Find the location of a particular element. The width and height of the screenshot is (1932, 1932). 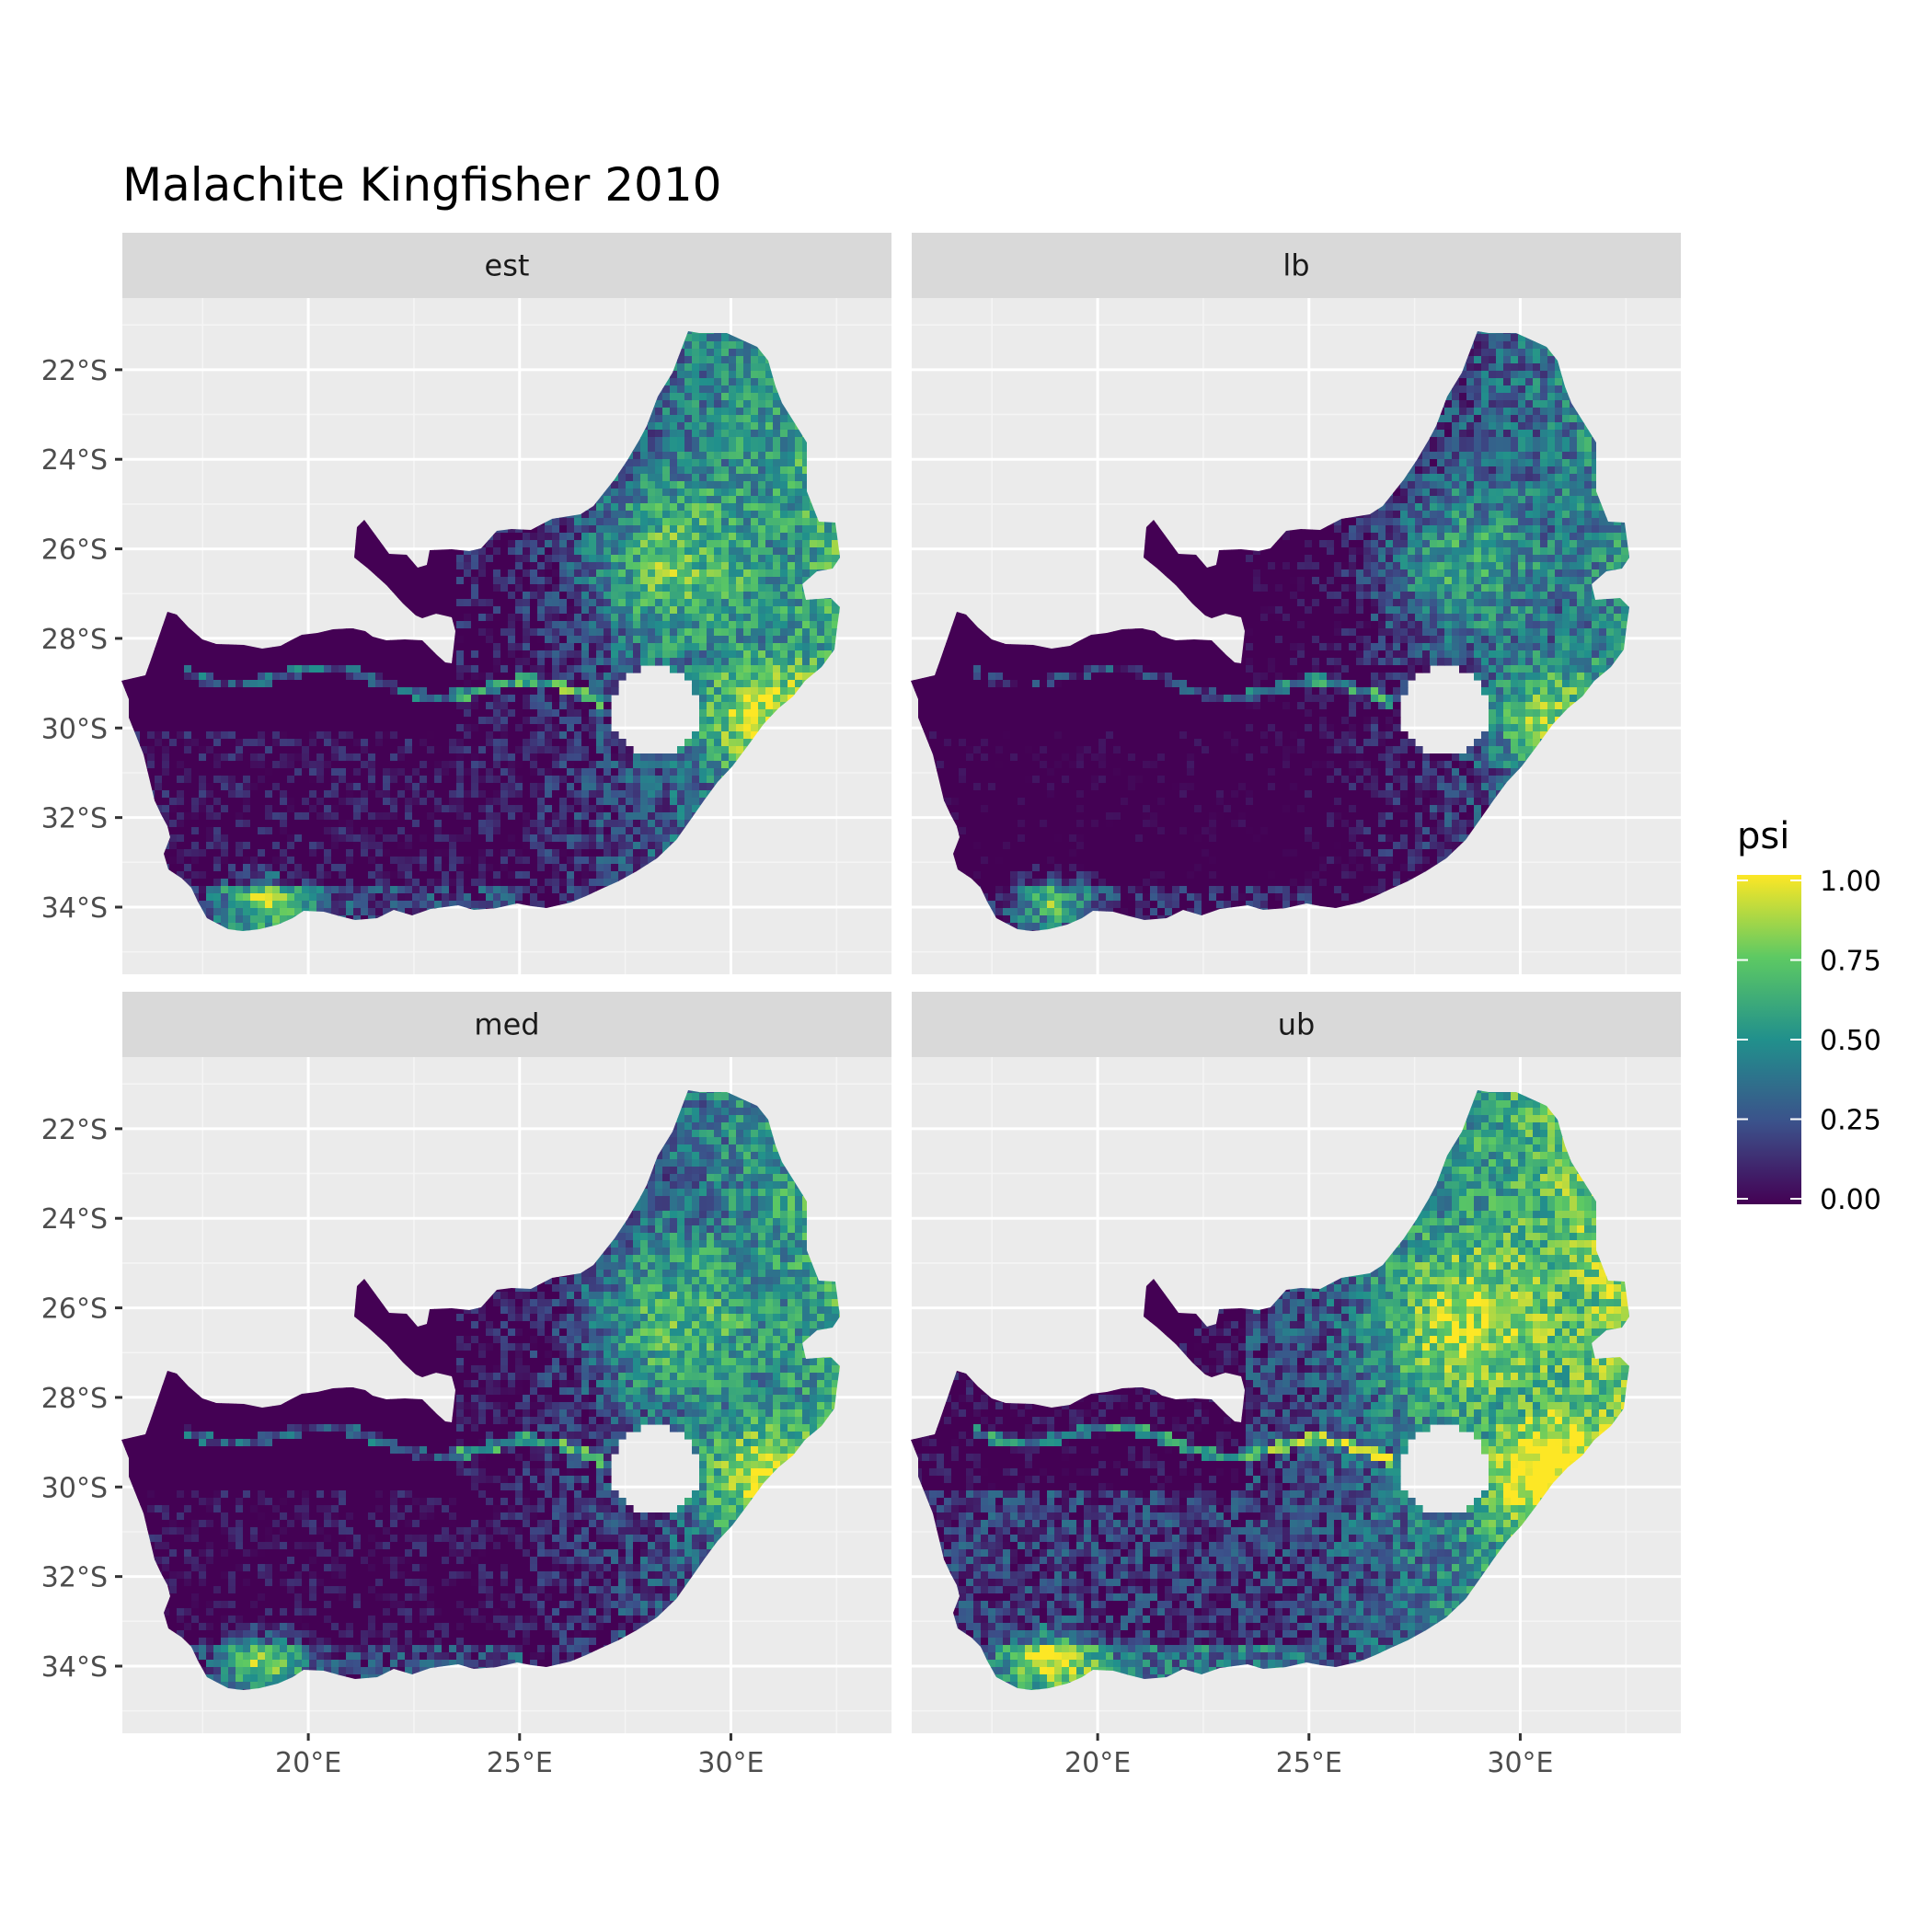

facet-label: lb is located at coordinates (1295, 265).